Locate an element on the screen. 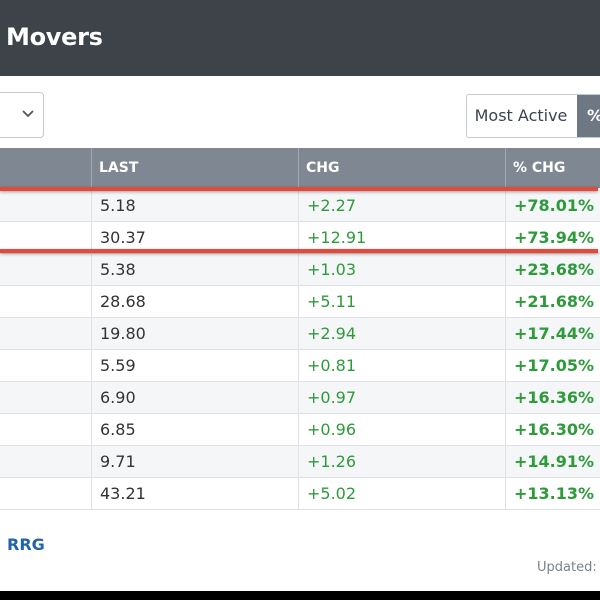  table-row: 5.18 +2.27 +78.01% is located at coordinates (300, 206).